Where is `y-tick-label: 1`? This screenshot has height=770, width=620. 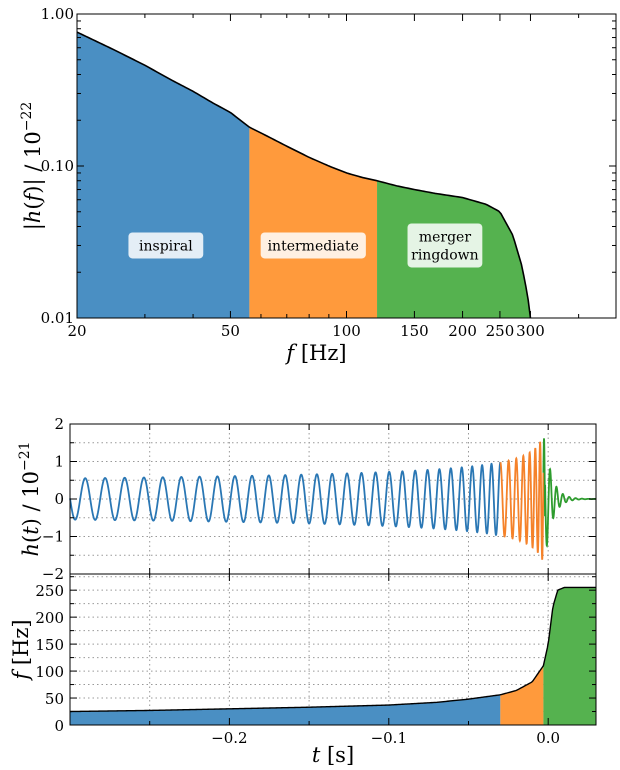
y-tick-label: 1 is located at coordinates (59, 462).